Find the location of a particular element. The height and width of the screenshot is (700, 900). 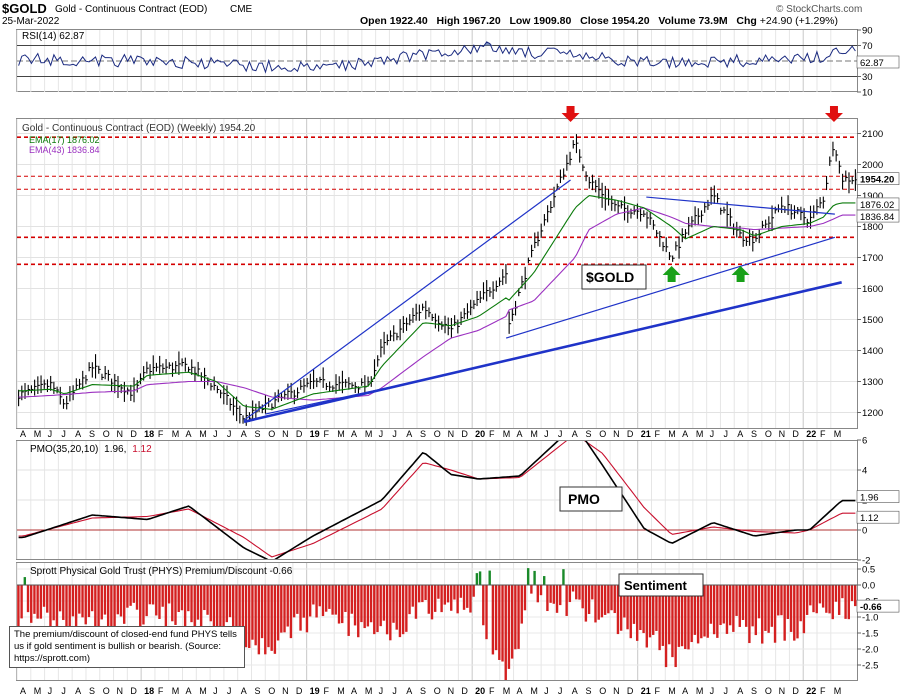

down-arrow-icon is located at coordinates (833, 114).